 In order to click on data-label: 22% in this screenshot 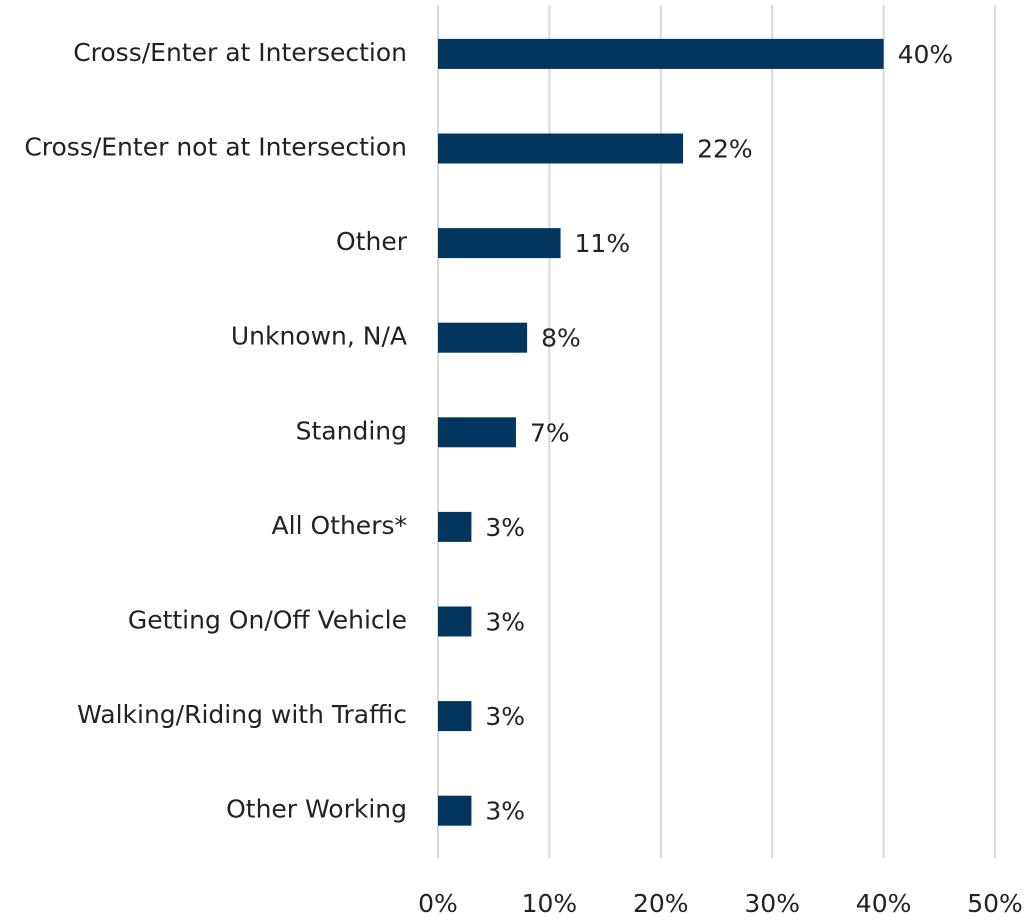, I will do `click(725, 149)`.